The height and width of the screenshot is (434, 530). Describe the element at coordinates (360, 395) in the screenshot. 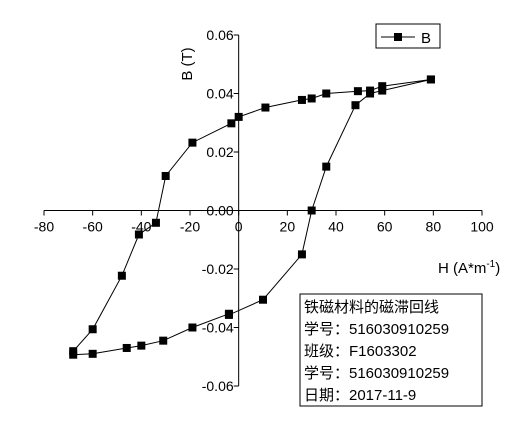

I see `info-date: 日期：2017-11-9` at that location.